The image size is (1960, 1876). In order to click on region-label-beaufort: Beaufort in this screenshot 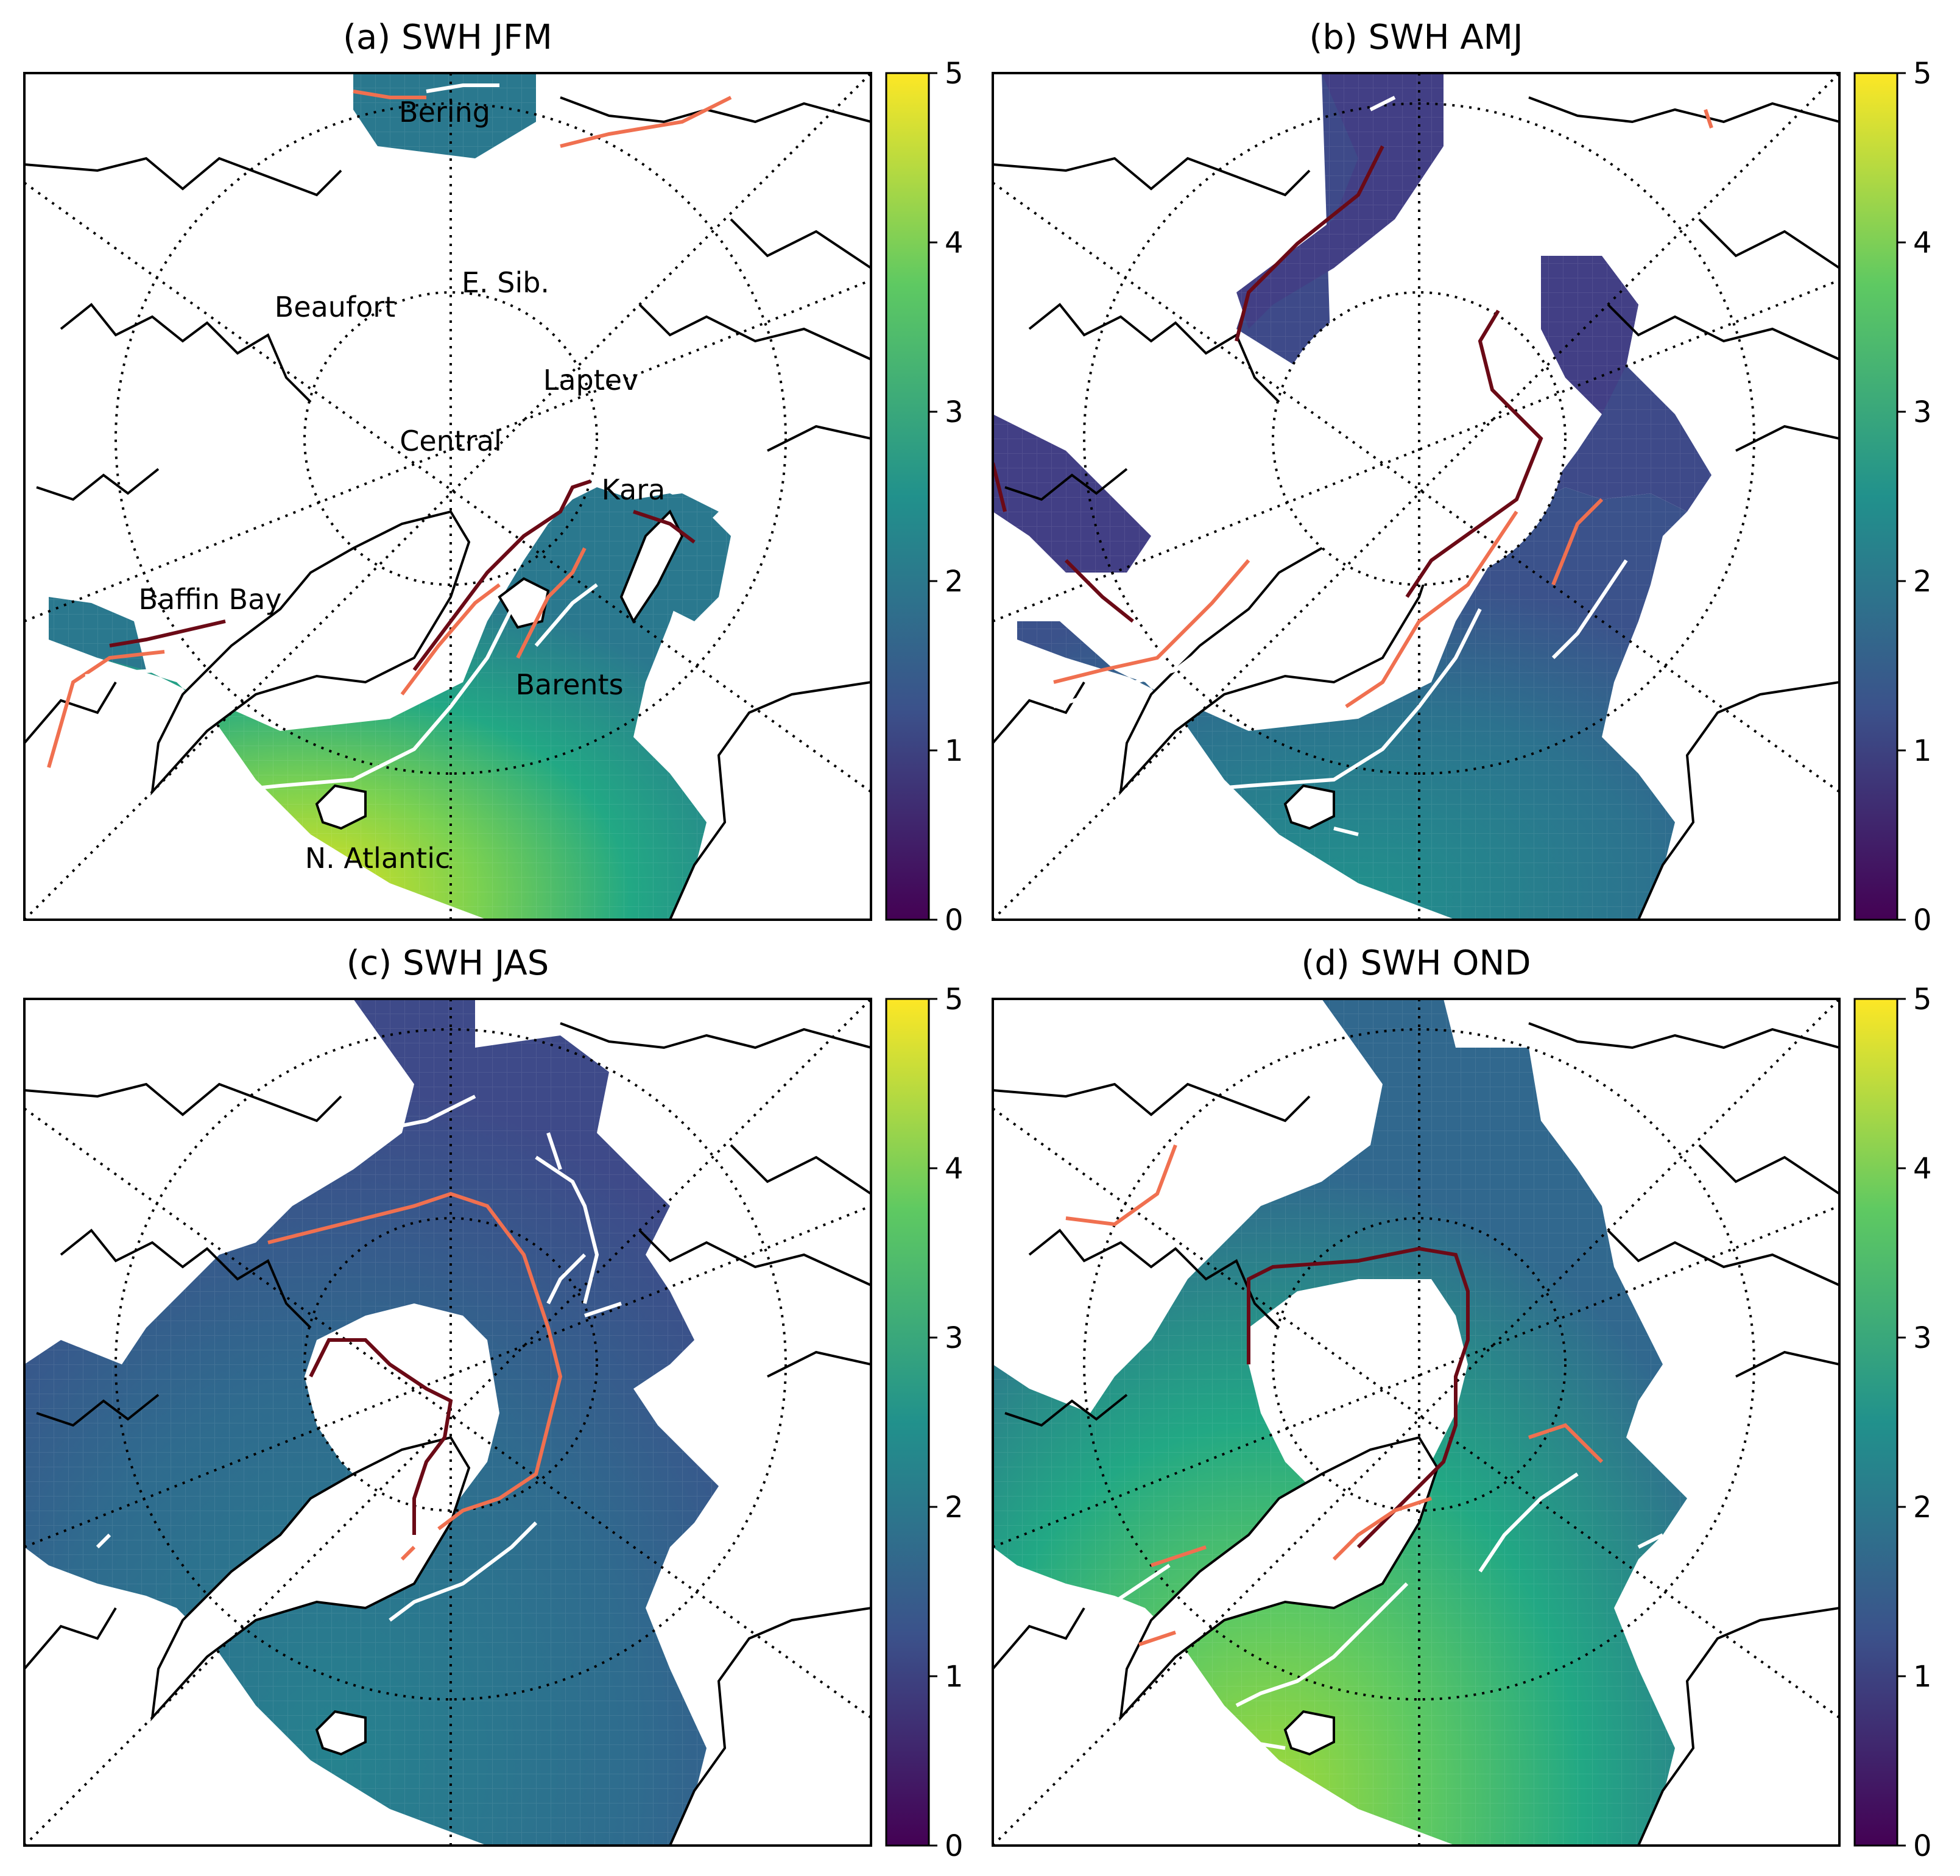, I will do `click(335, 307)`.